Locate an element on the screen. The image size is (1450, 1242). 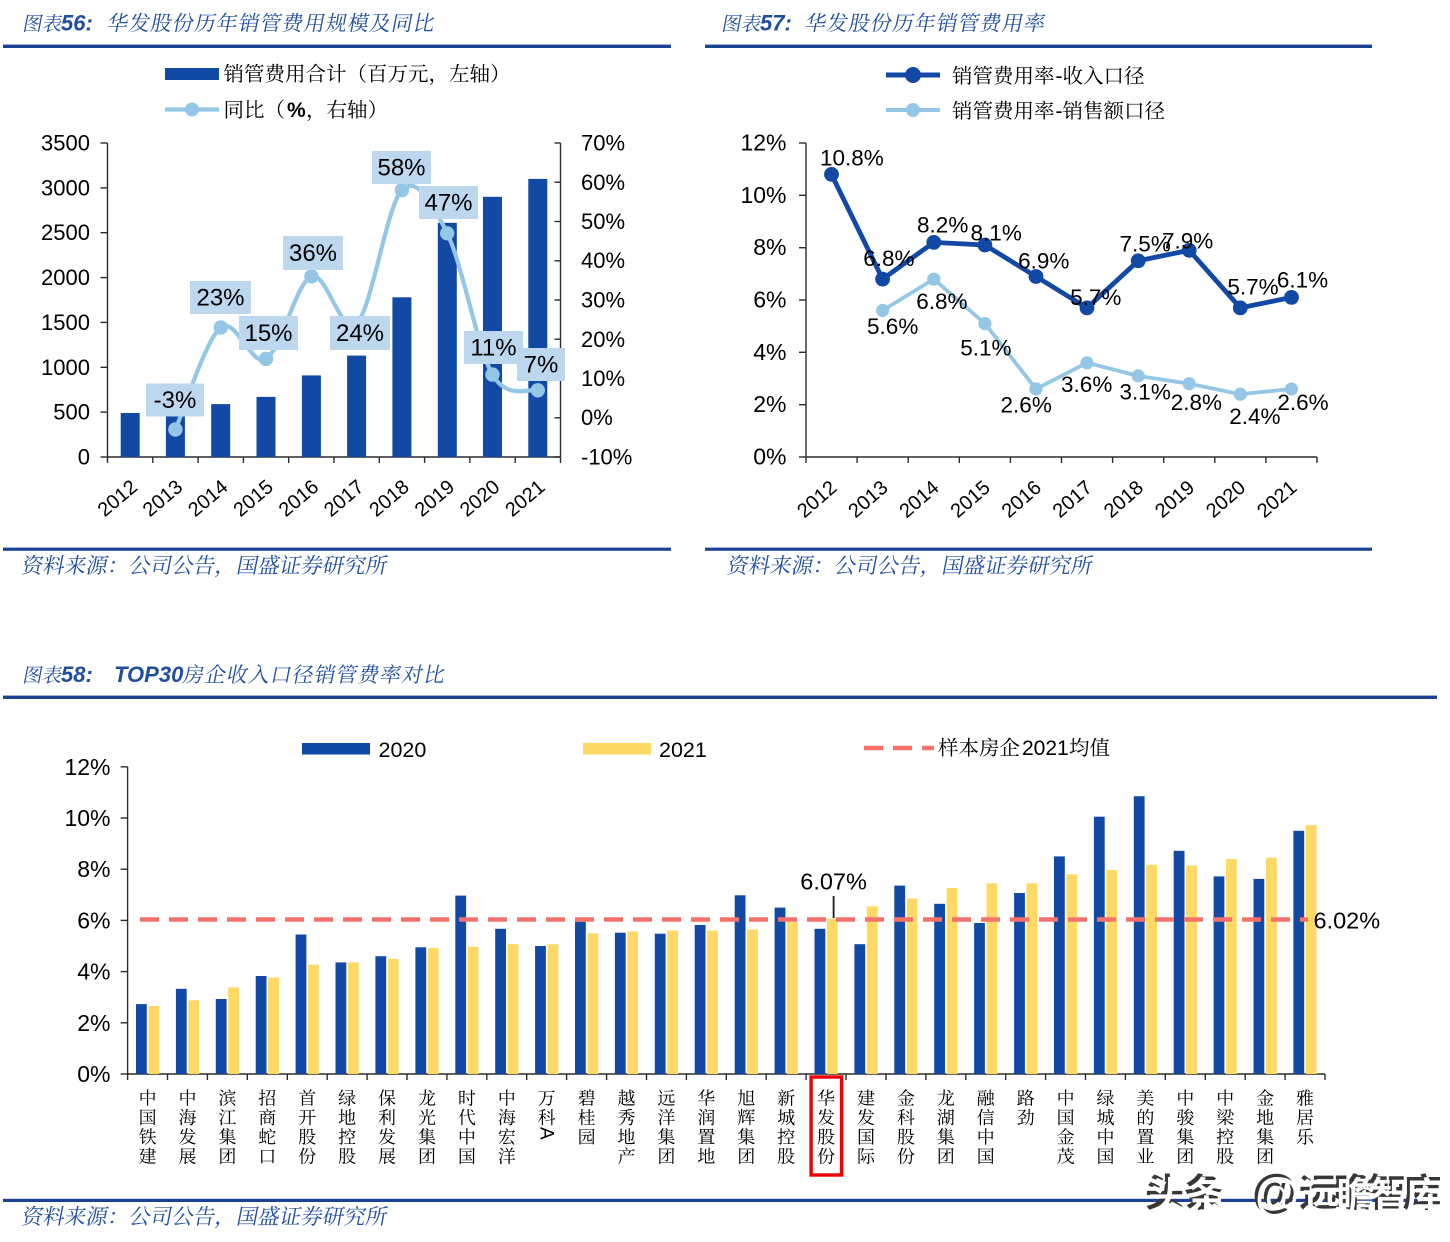
svg-text: 500 is located at coordinates (71, 412).